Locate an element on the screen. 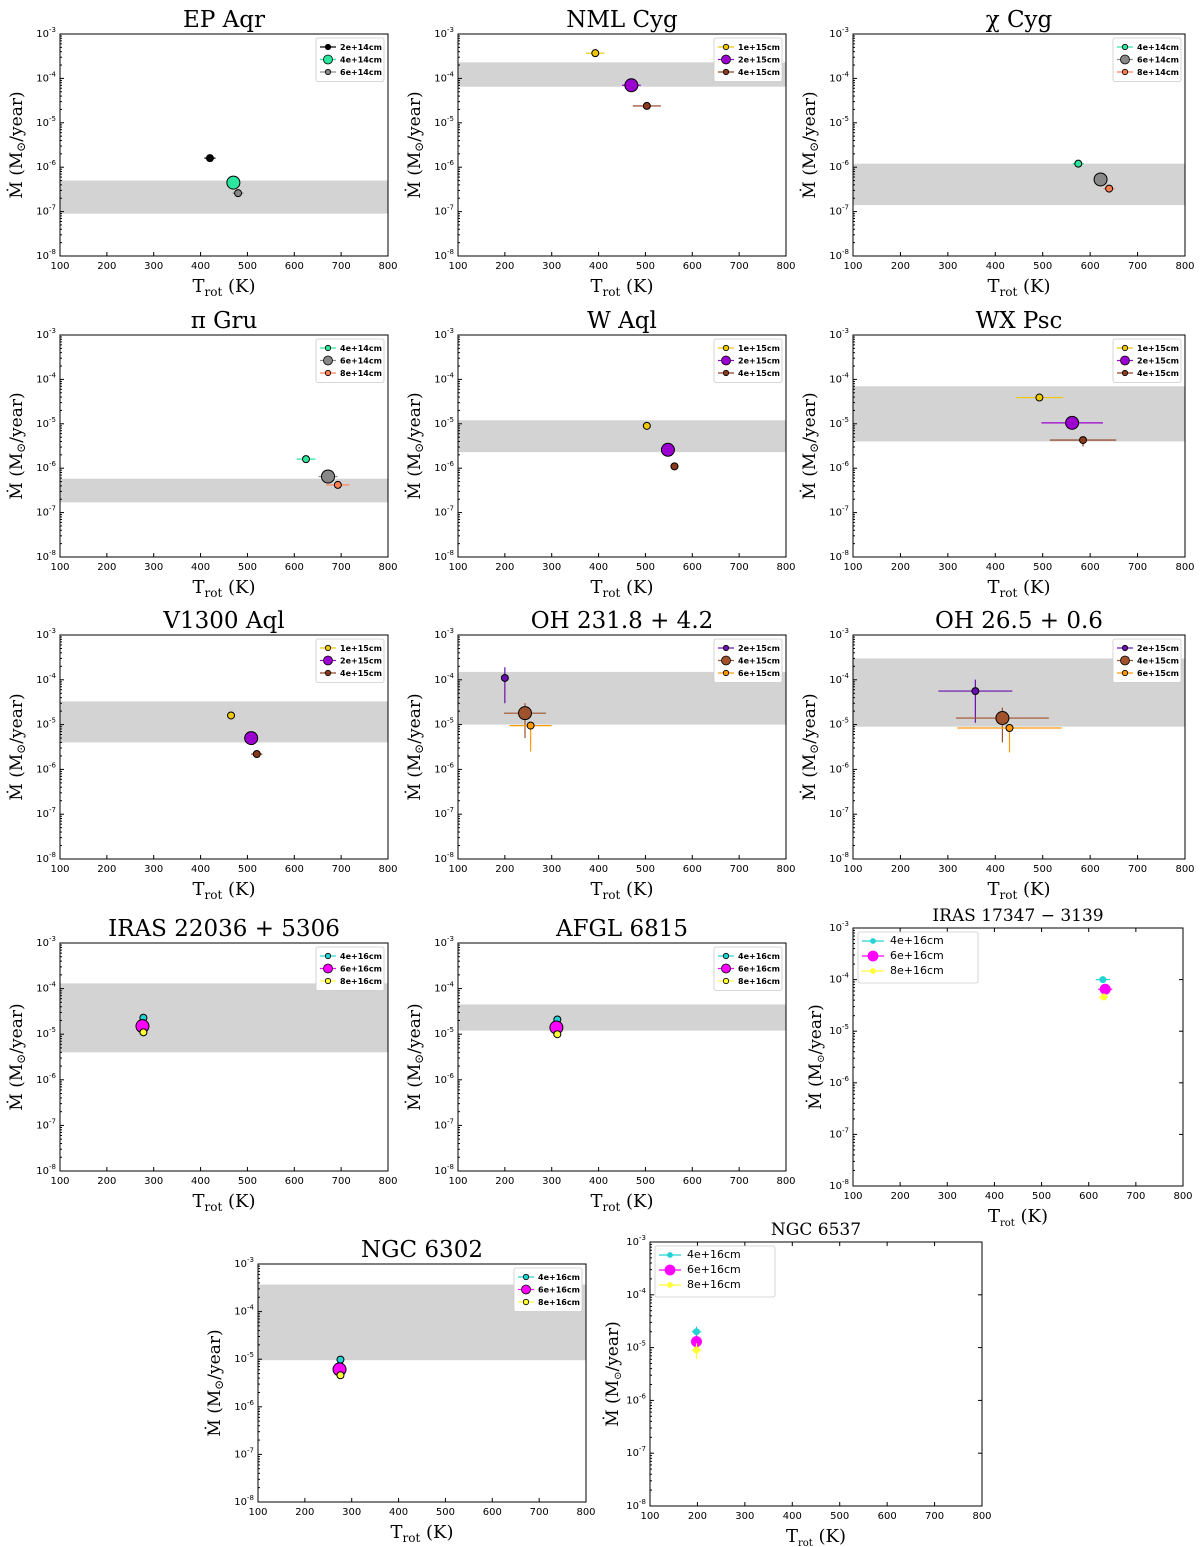 The image size is (1200, 1547). legend-label: 8e+16cm is located at coordinates (917, 970).